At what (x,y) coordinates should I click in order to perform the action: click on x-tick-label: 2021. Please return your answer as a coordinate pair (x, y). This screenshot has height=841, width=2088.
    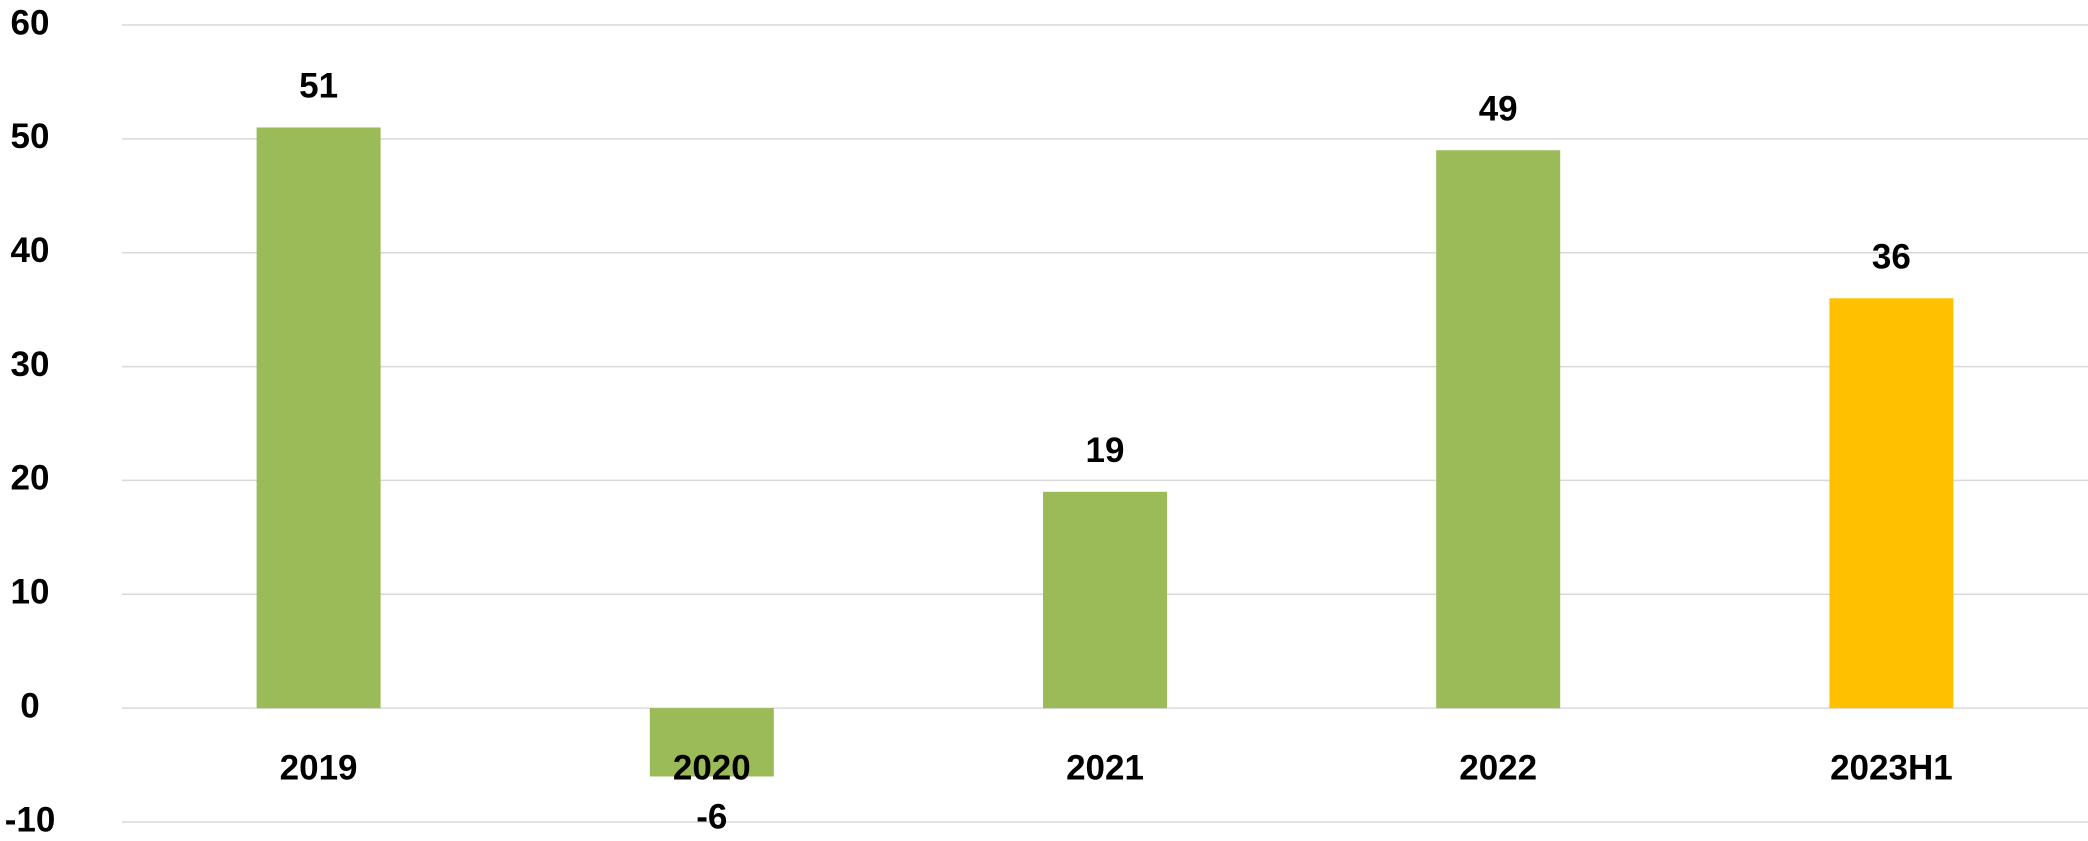
    Looking at the image, I should click on (1105, 767).